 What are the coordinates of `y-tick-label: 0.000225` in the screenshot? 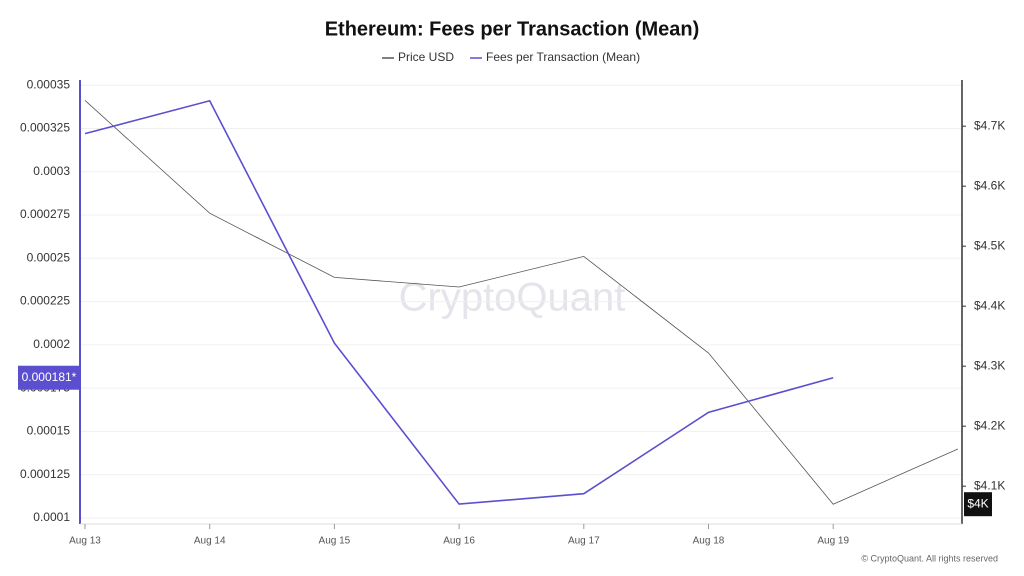 It's located at (45, 301).